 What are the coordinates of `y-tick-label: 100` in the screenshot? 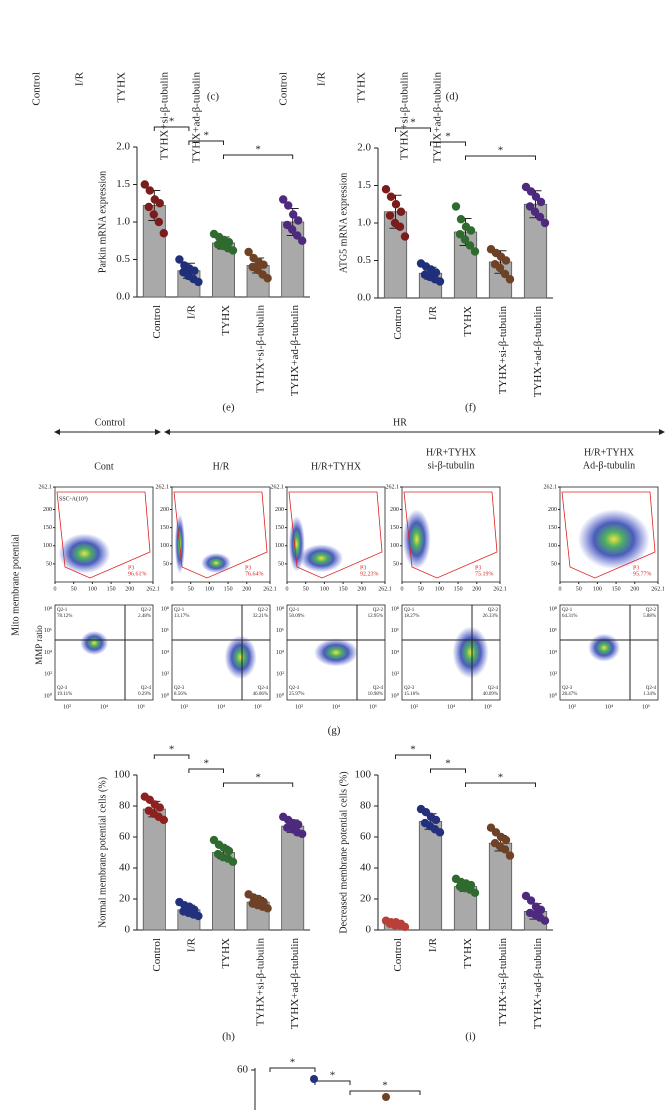 It's located at (394, 546).